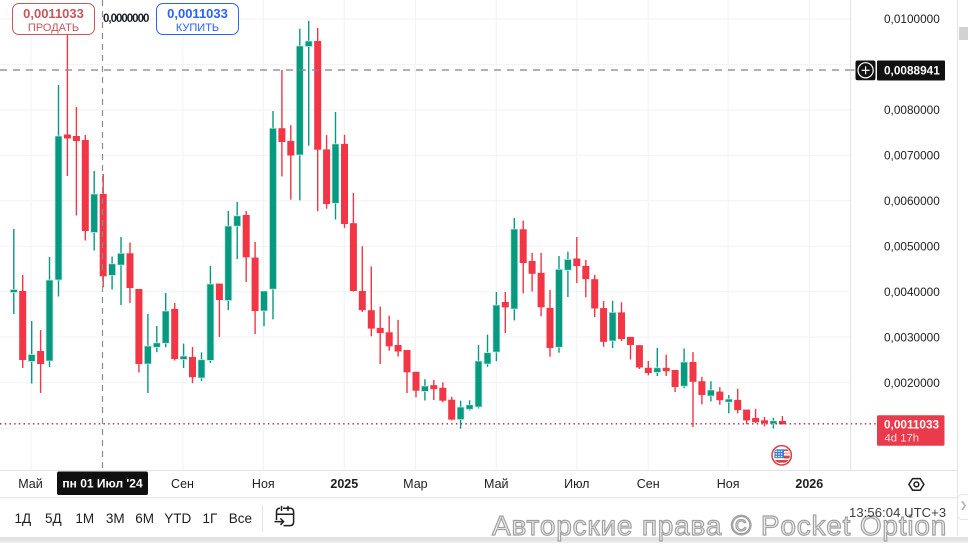 The height and width of the screenshot is (548, 968). Describe the element at coordinates (912, 19) in the screenshot. I see `svg-text: 0,0100000` at that location.